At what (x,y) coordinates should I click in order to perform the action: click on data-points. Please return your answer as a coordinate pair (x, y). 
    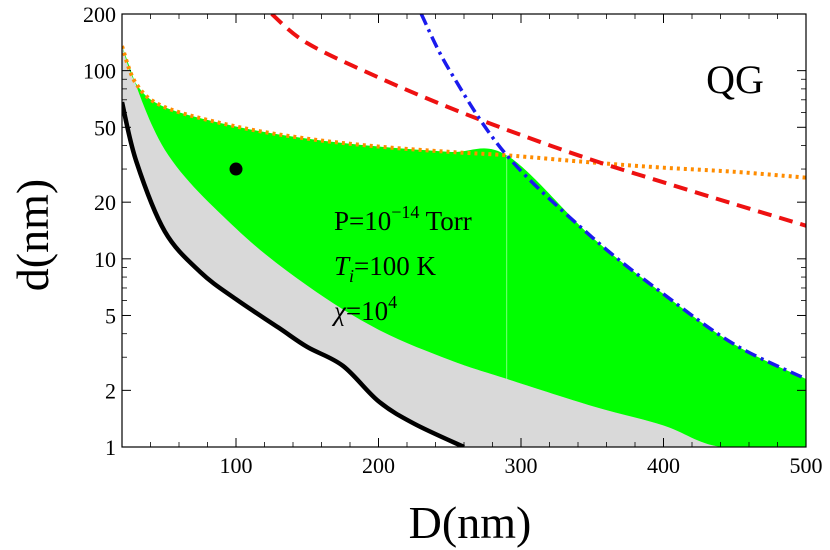
    Looking at the image, I should click on (236, 169).